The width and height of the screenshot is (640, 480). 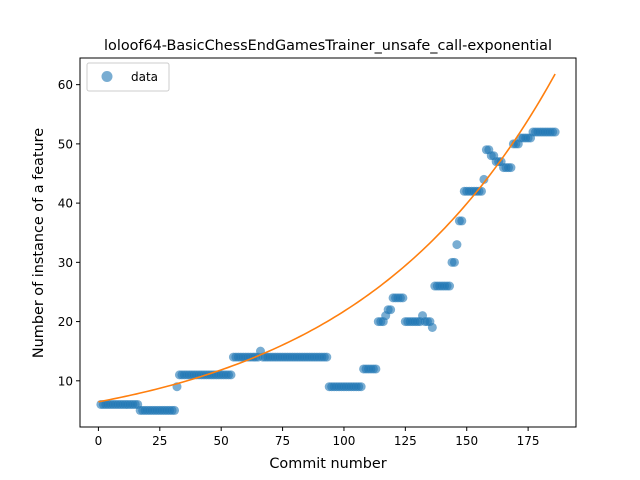 What do you see at coordinates (282, 441) in the screenshot?
I see `x-tick-label: 75` at bounding box center [282, 441].